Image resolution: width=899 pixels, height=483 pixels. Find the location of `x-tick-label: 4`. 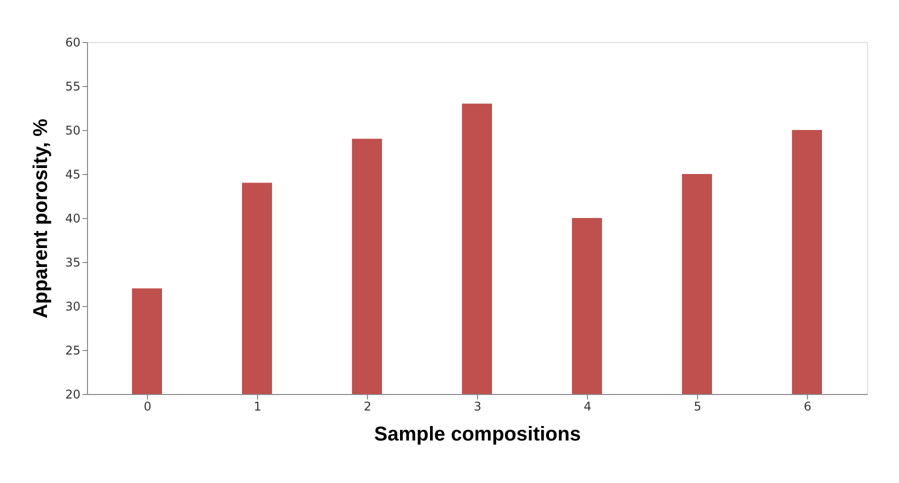

x-tick-label: 4 is located at coordinates (588, 407).